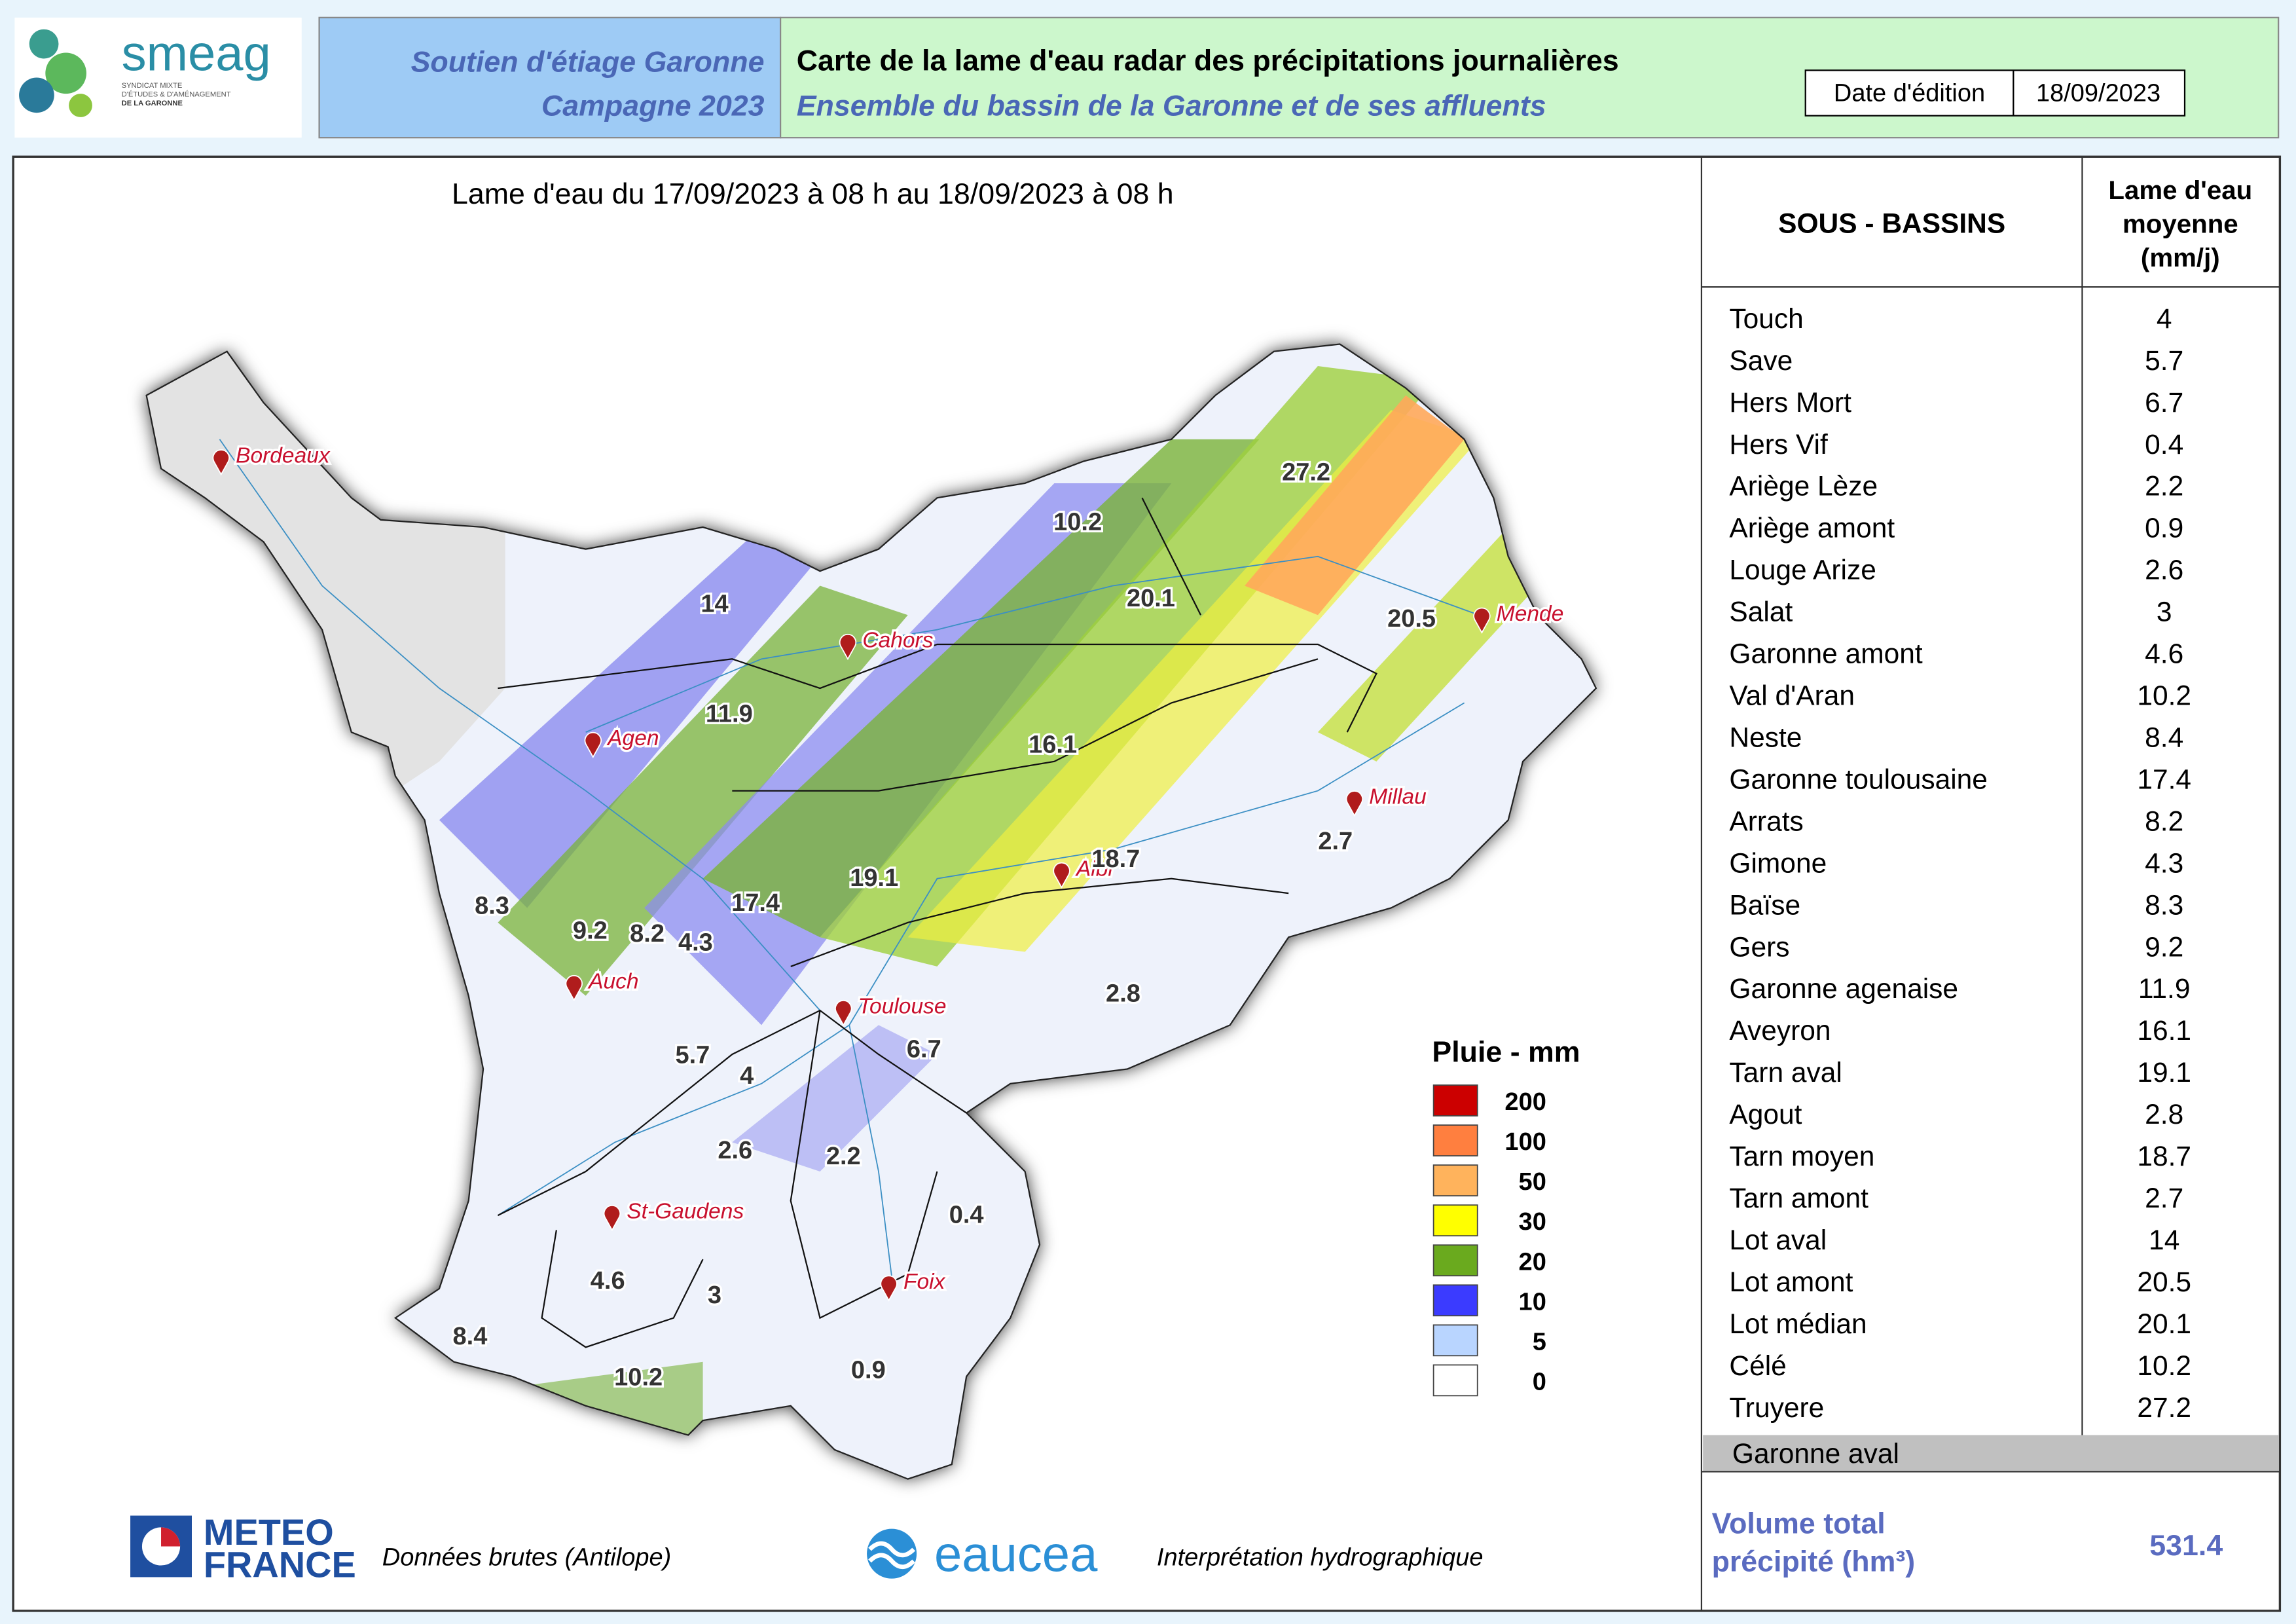 This screenshot has width=2296, height=1624. Describe the element at coordinates (1532, 1262) in the screenshot. I see `legend-label: 20` at that location.